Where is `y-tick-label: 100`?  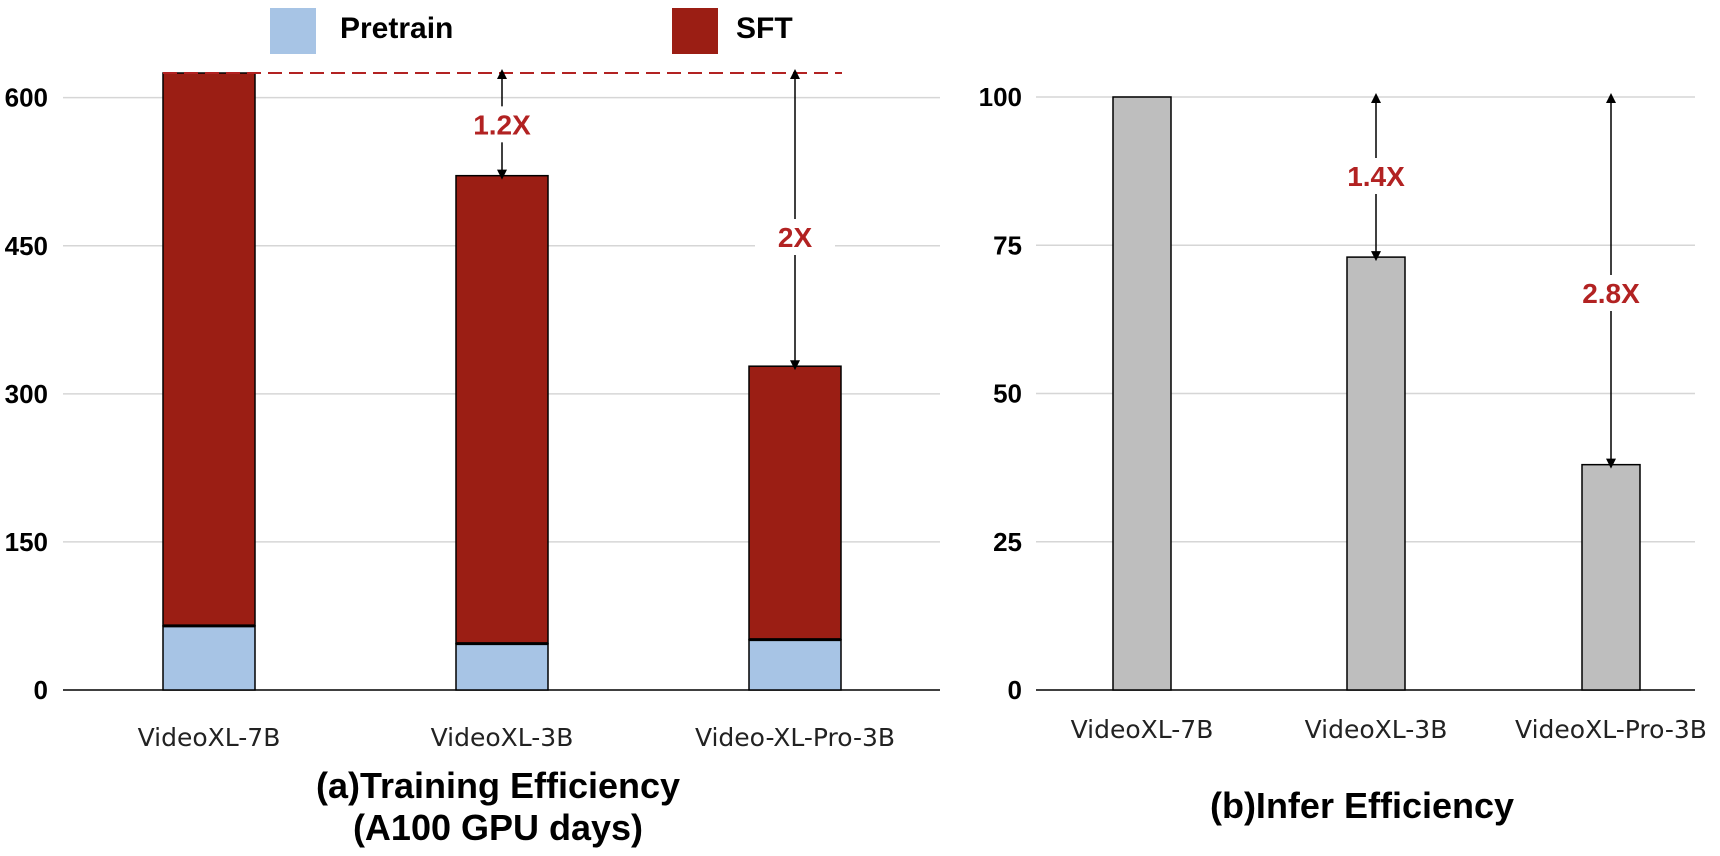 y-tick-label: 100 is located at coordinates (1000, 97).